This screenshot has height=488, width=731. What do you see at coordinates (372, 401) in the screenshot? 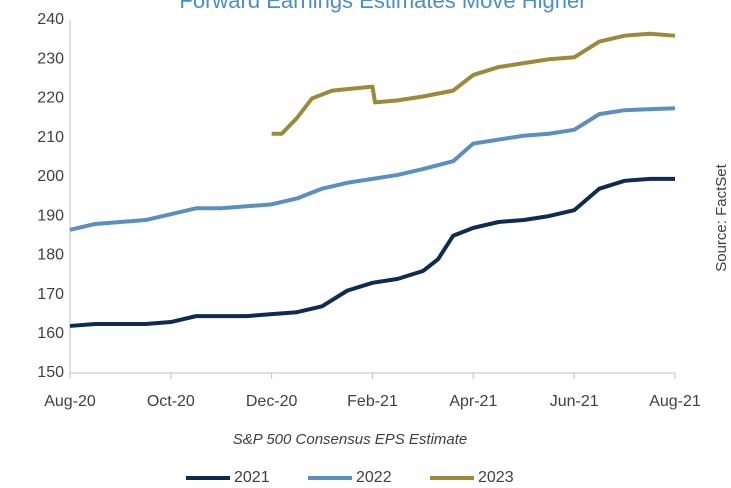
I see `x-tick-label: Feb-21` at bounding box center [372, 401].